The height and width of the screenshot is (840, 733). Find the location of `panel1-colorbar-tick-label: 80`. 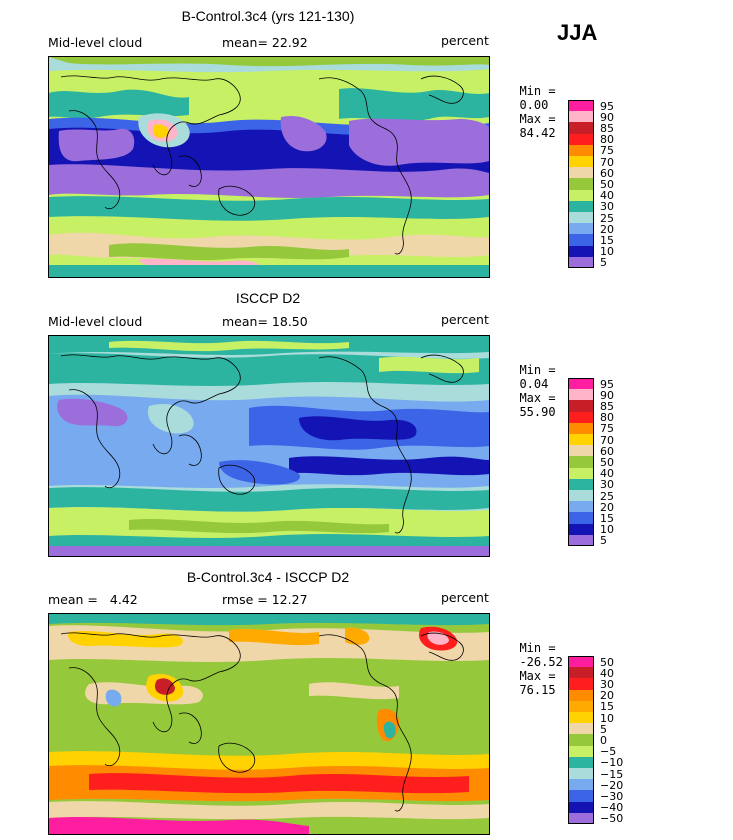

panel1-colorbar-tick-label: 80 is located at coordinates (607, 140).